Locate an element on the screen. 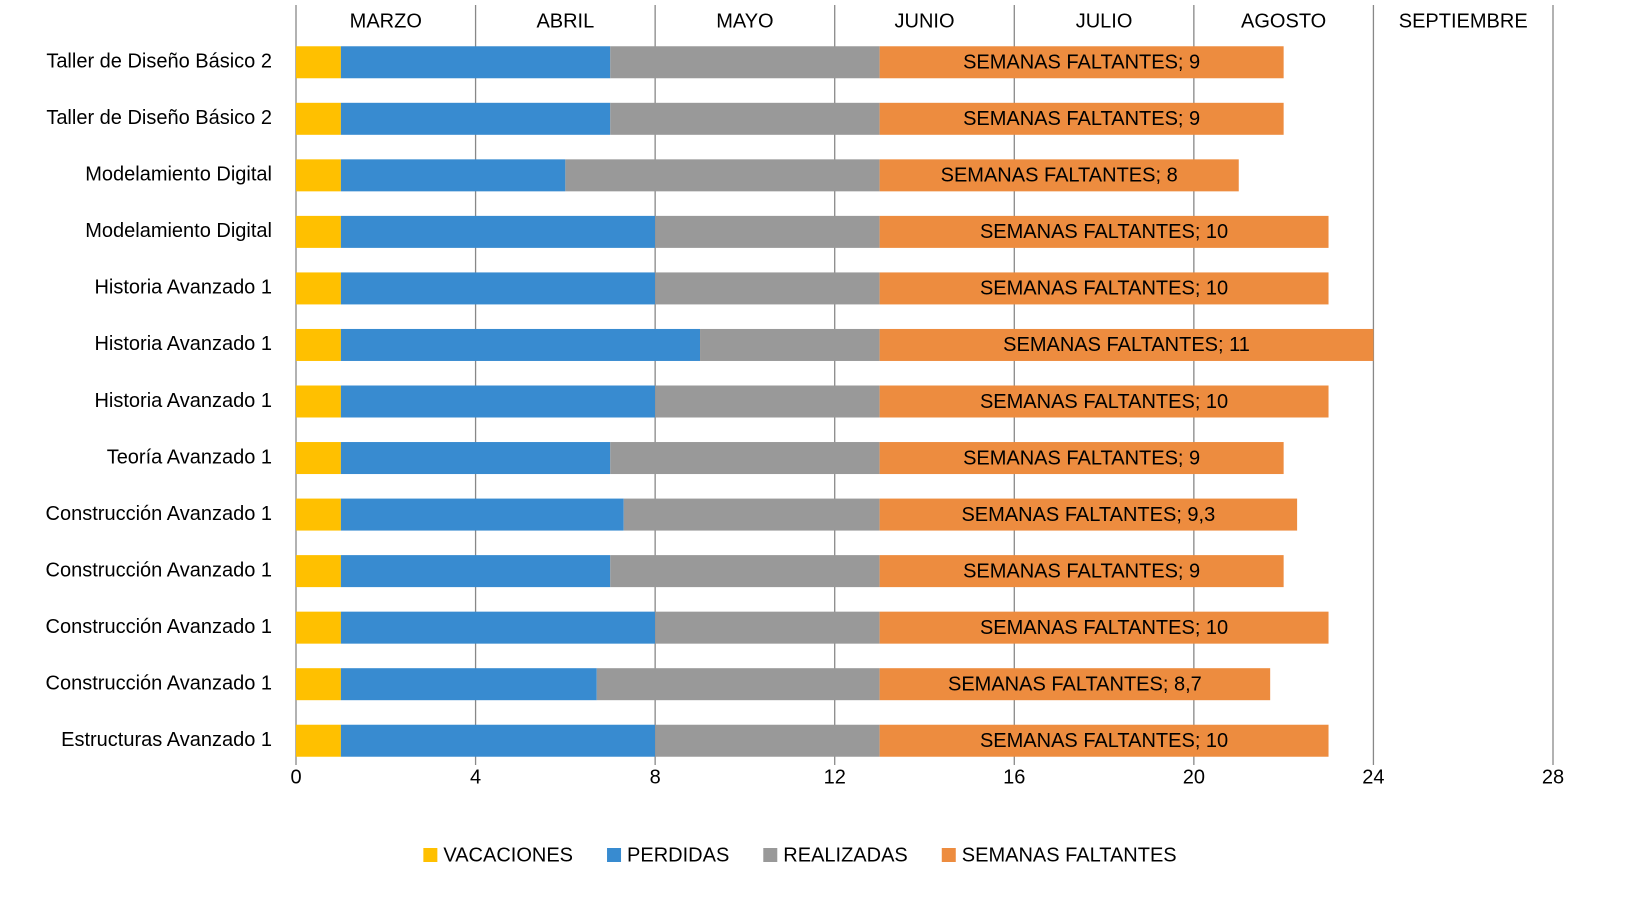 Image resolution: width=1628 pixels, height=901 pixels. x-tick-label: 4 is located at coordinates (475, 777).